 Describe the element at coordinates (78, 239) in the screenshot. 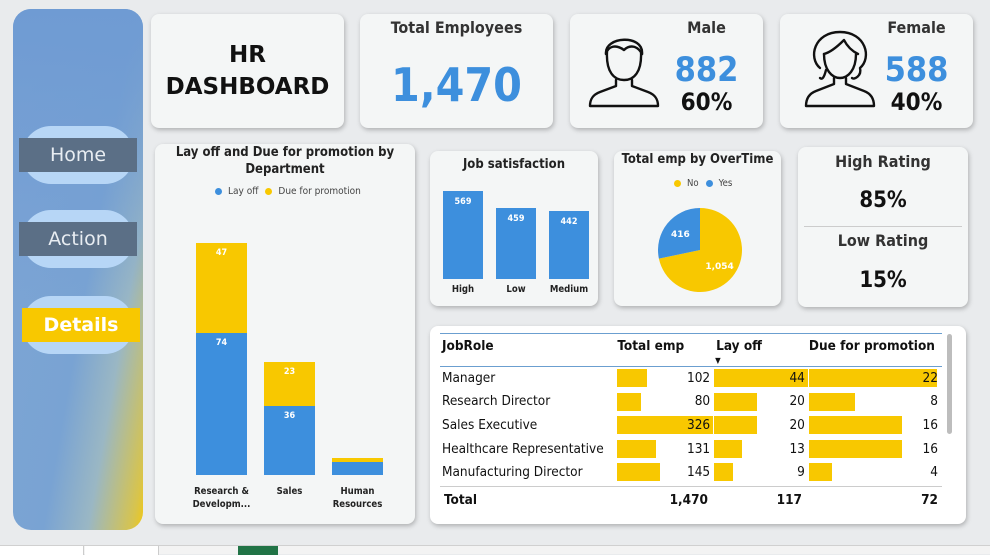

I see `nav-action-button: Action` at that location.